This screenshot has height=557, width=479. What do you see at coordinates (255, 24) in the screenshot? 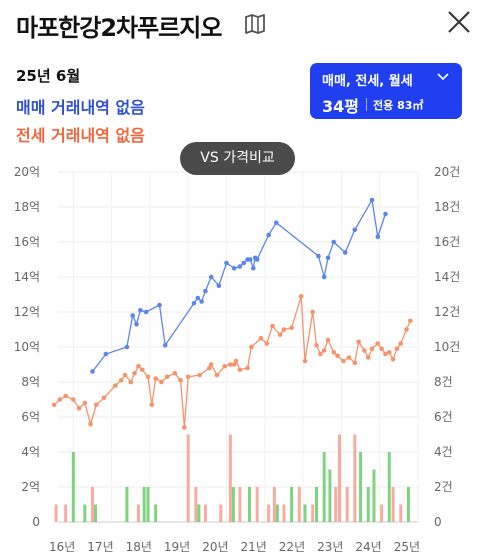
I see `map-icon` at bounding box center [255, 24].